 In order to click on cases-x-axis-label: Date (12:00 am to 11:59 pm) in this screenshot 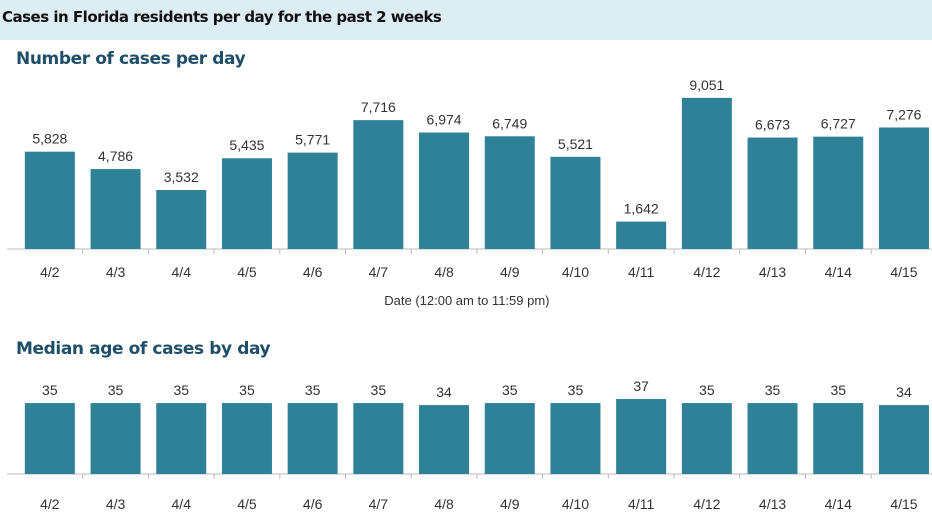, I will do `click(466, 300)`.